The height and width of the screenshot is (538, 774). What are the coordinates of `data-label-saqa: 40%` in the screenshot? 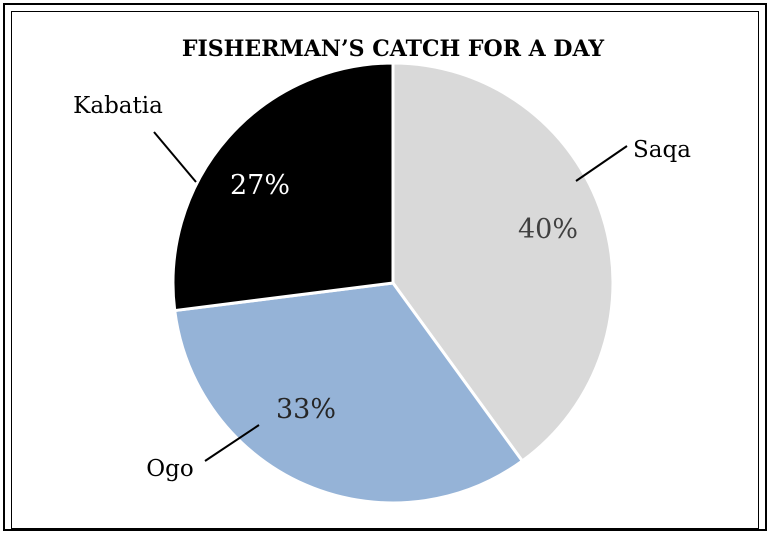 It's located at (548, 229).